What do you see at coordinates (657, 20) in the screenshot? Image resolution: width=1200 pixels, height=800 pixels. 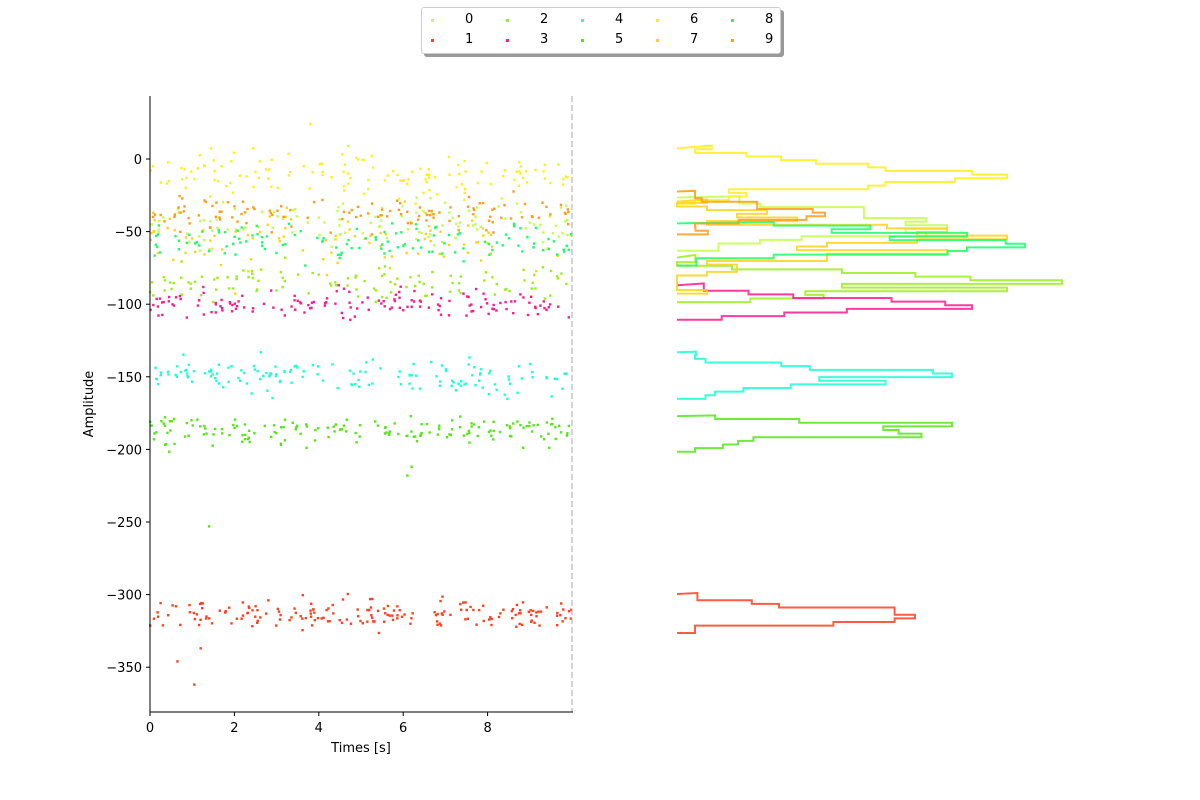 I see `legend-marker-icon` at bounding box center [657, 20].